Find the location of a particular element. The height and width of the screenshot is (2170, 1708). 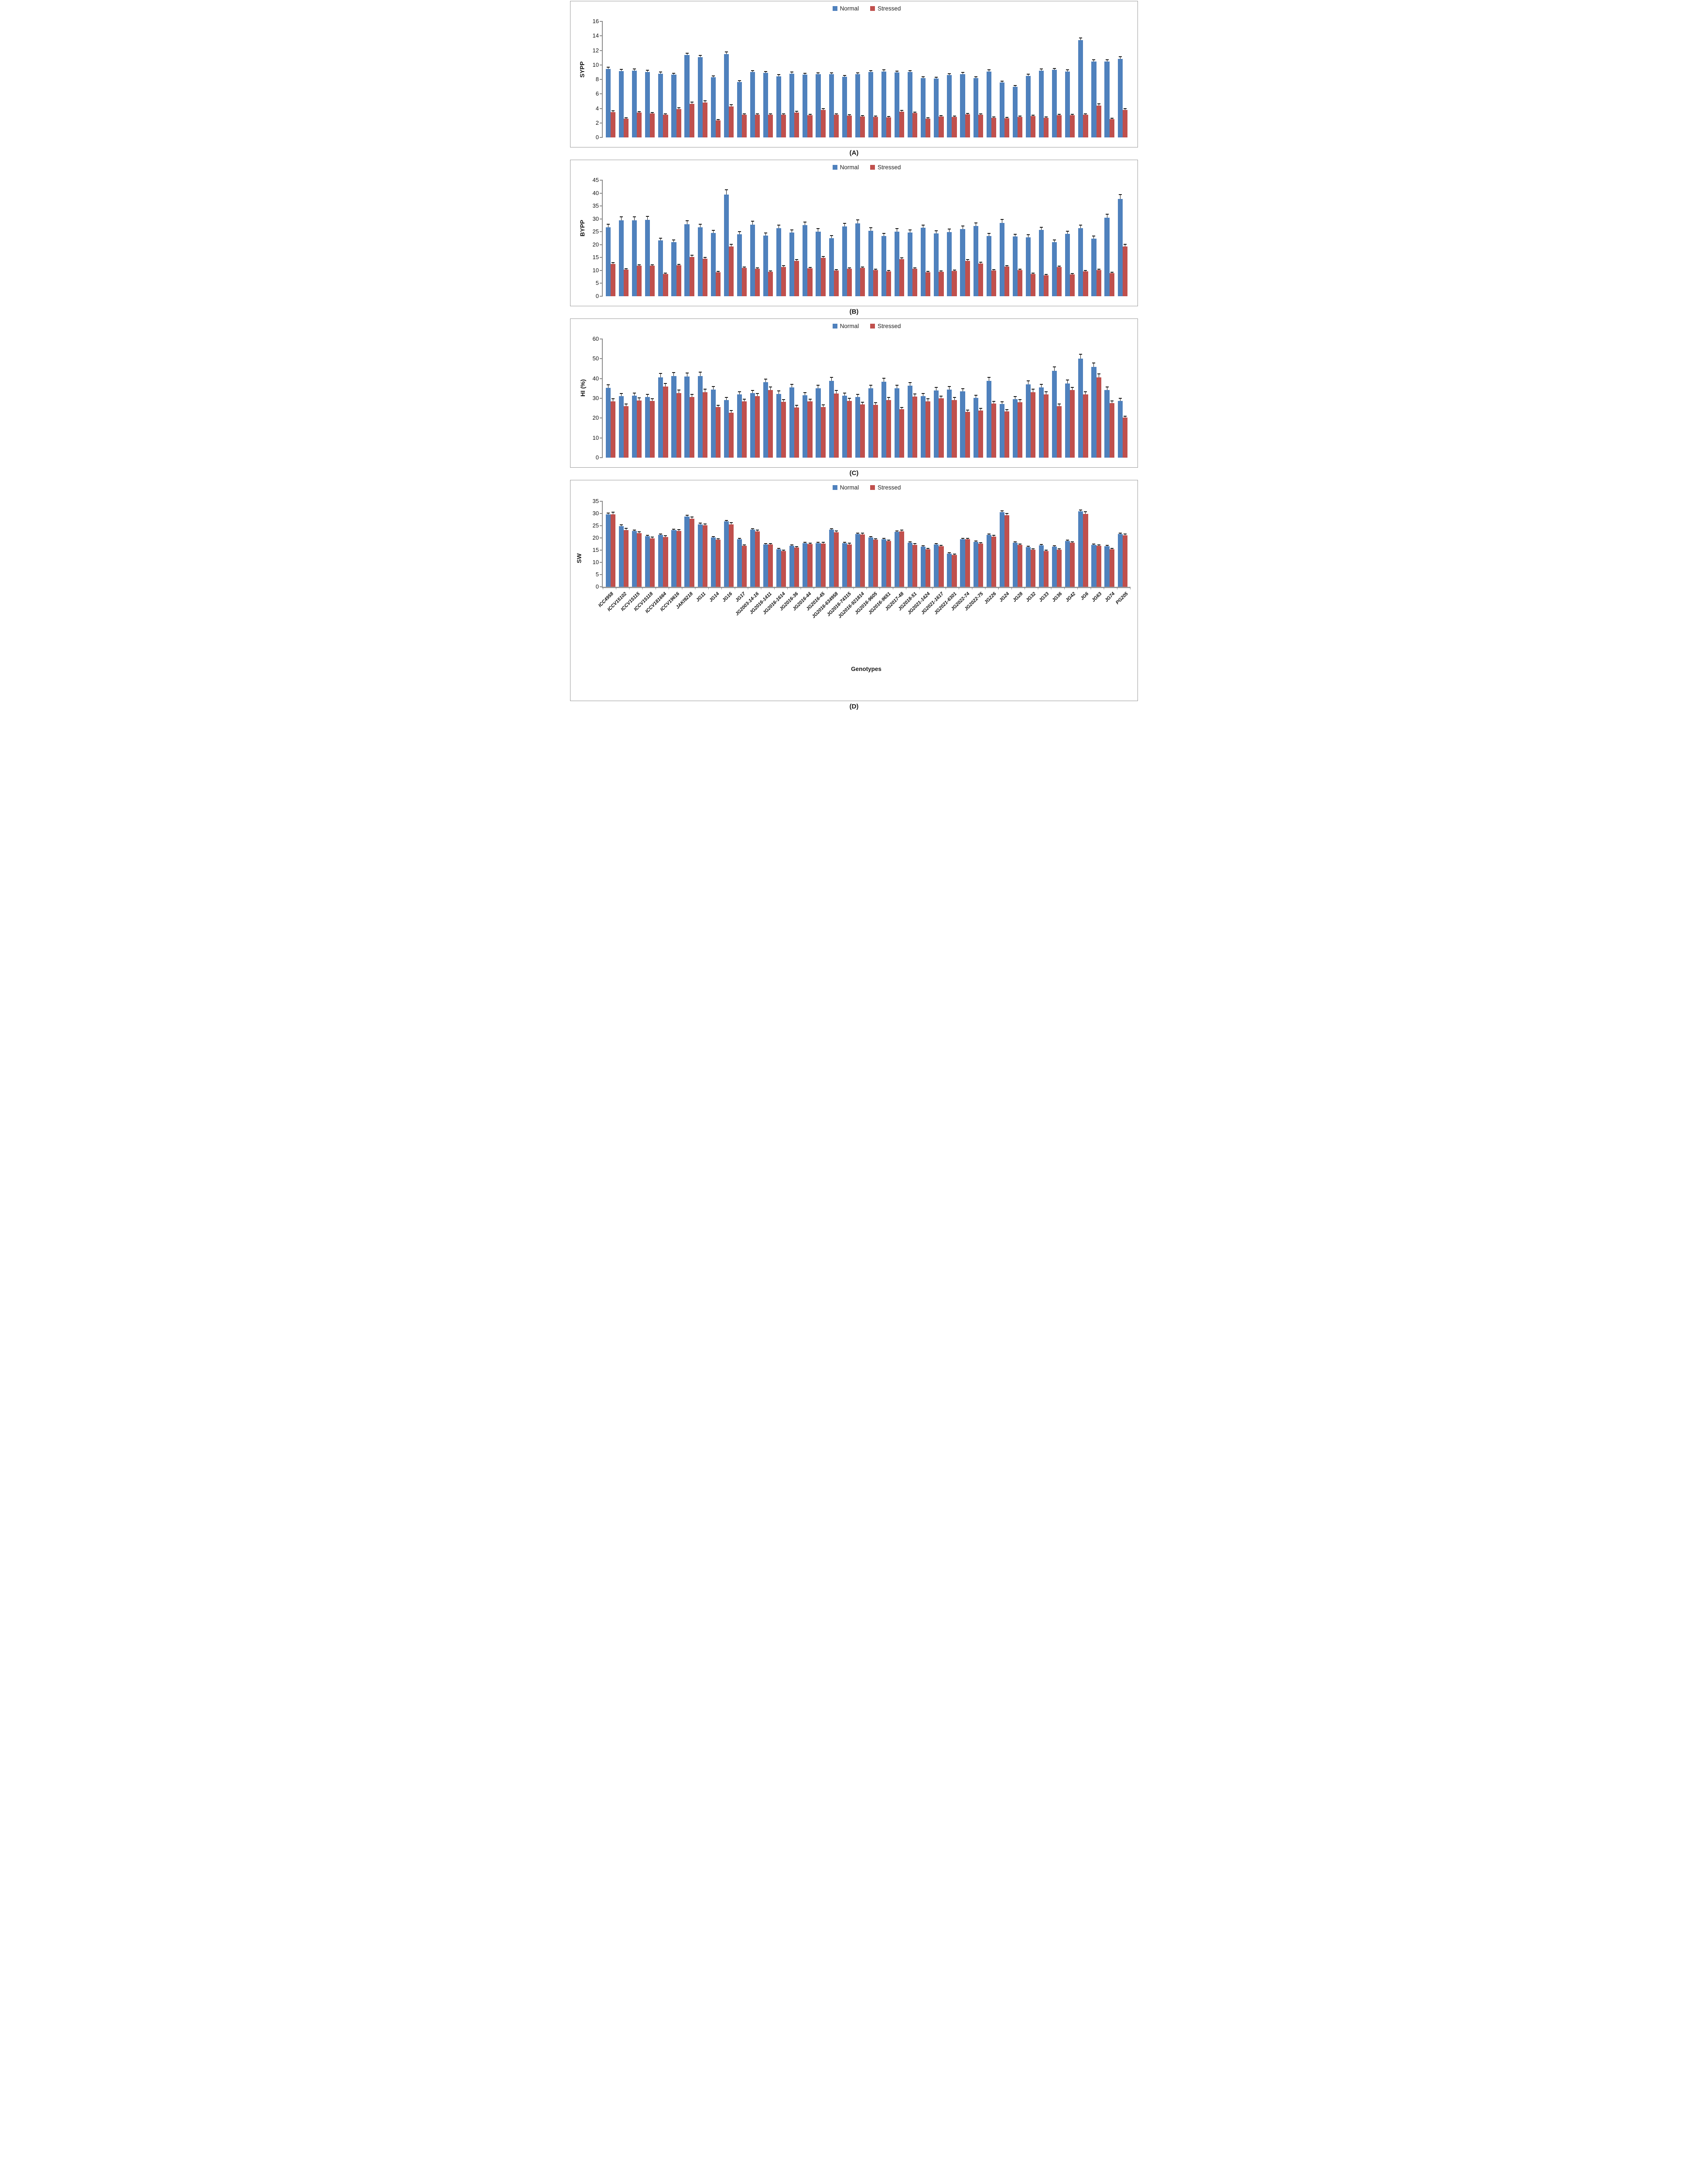

y-tick-label: 14 is located at coordinates (596, 35).